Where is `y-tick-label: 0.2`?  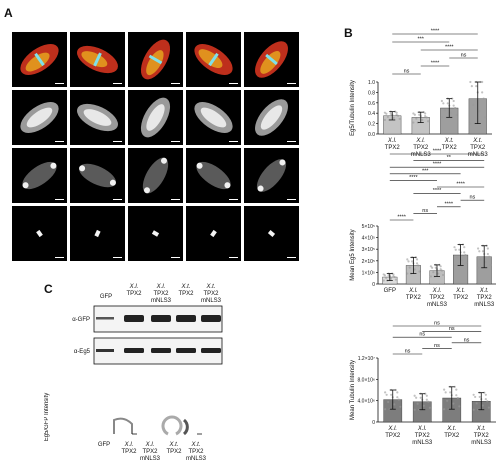
y-tick-label: 0.2 is located at coordinates (371, 125).